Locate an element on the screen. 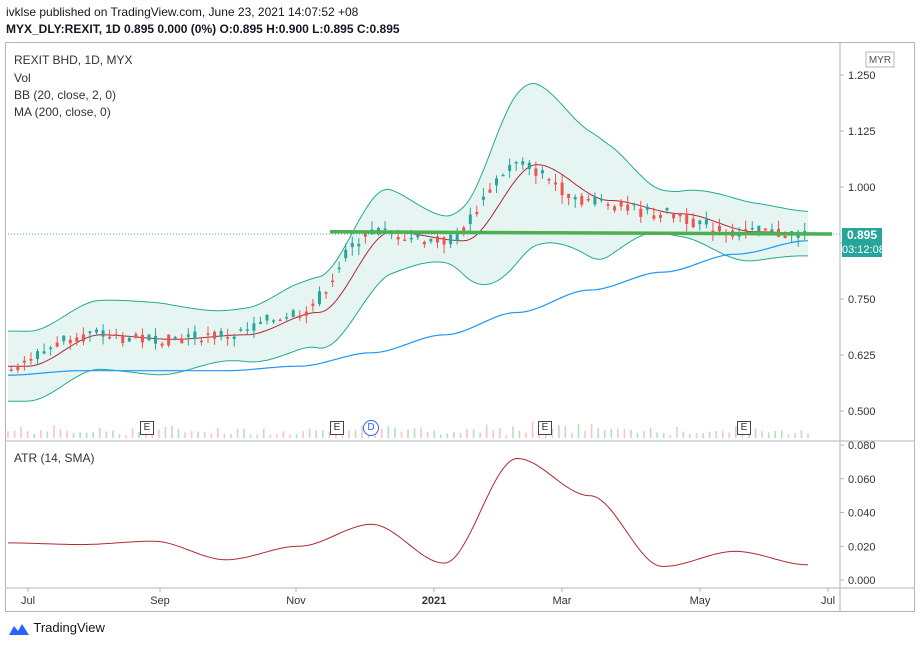 The height and width of the screenshot is (649, 920). time-tick-label: Nov is located at coordinates (296, 601).